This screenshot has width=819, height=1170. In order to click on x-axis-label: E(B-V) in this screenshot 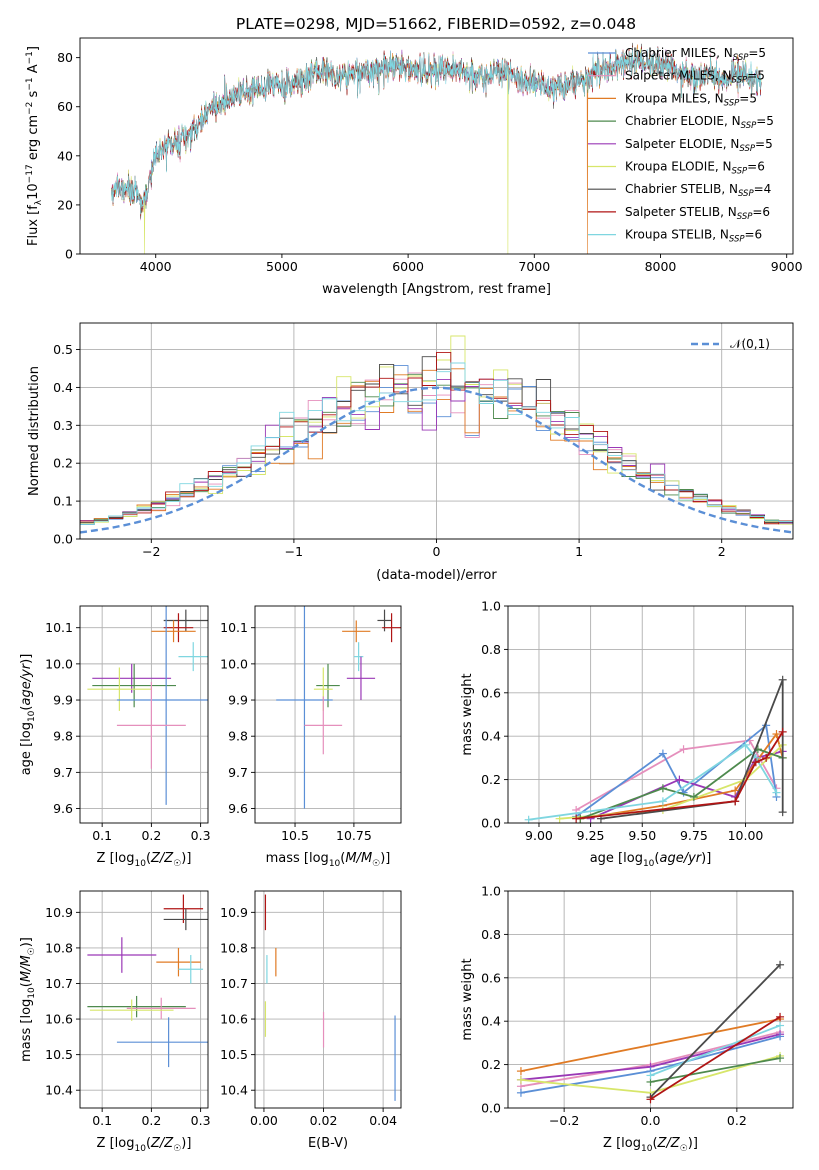, I will do `click(328, 1143)`.